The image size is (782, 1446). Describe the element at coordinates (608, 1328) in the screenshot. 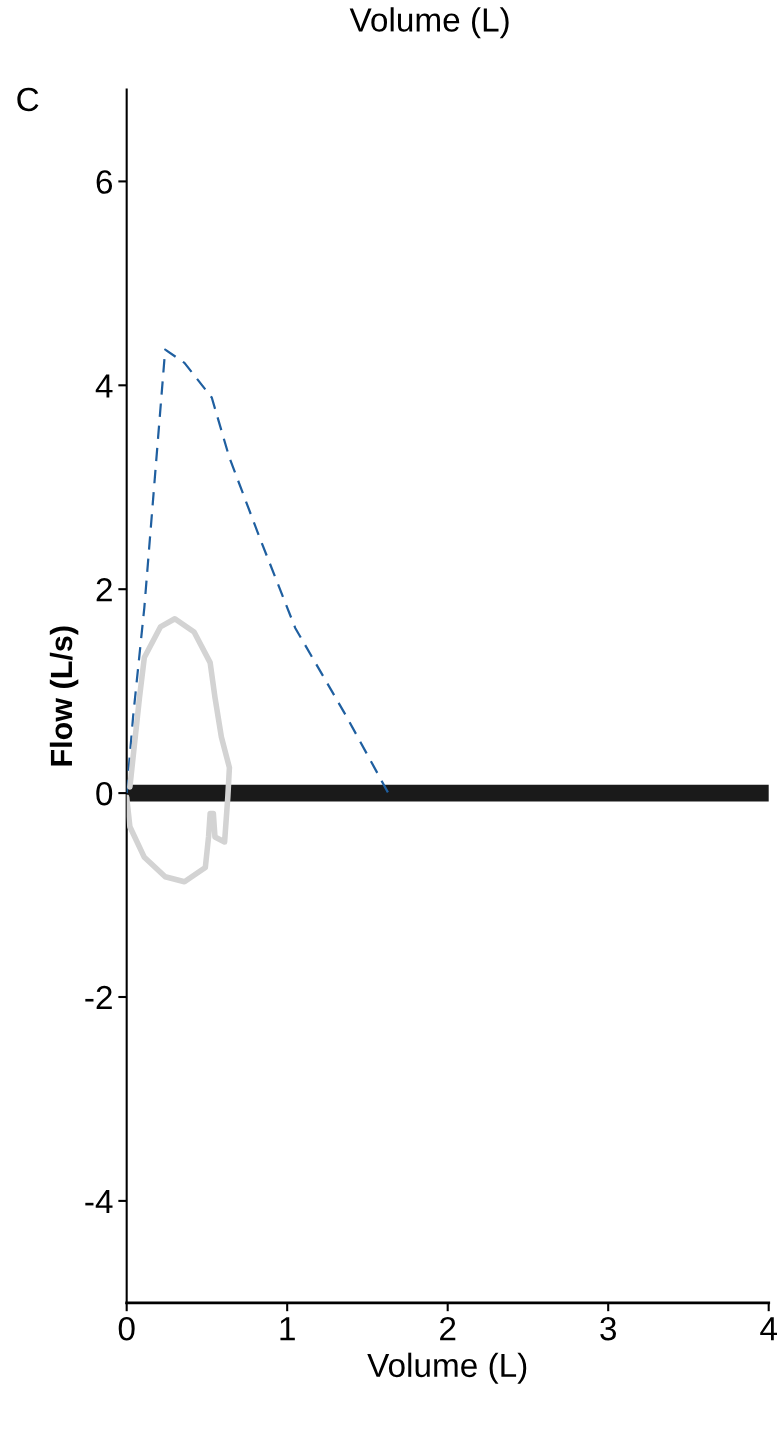

I see `x-tick-label: 3` at that location.